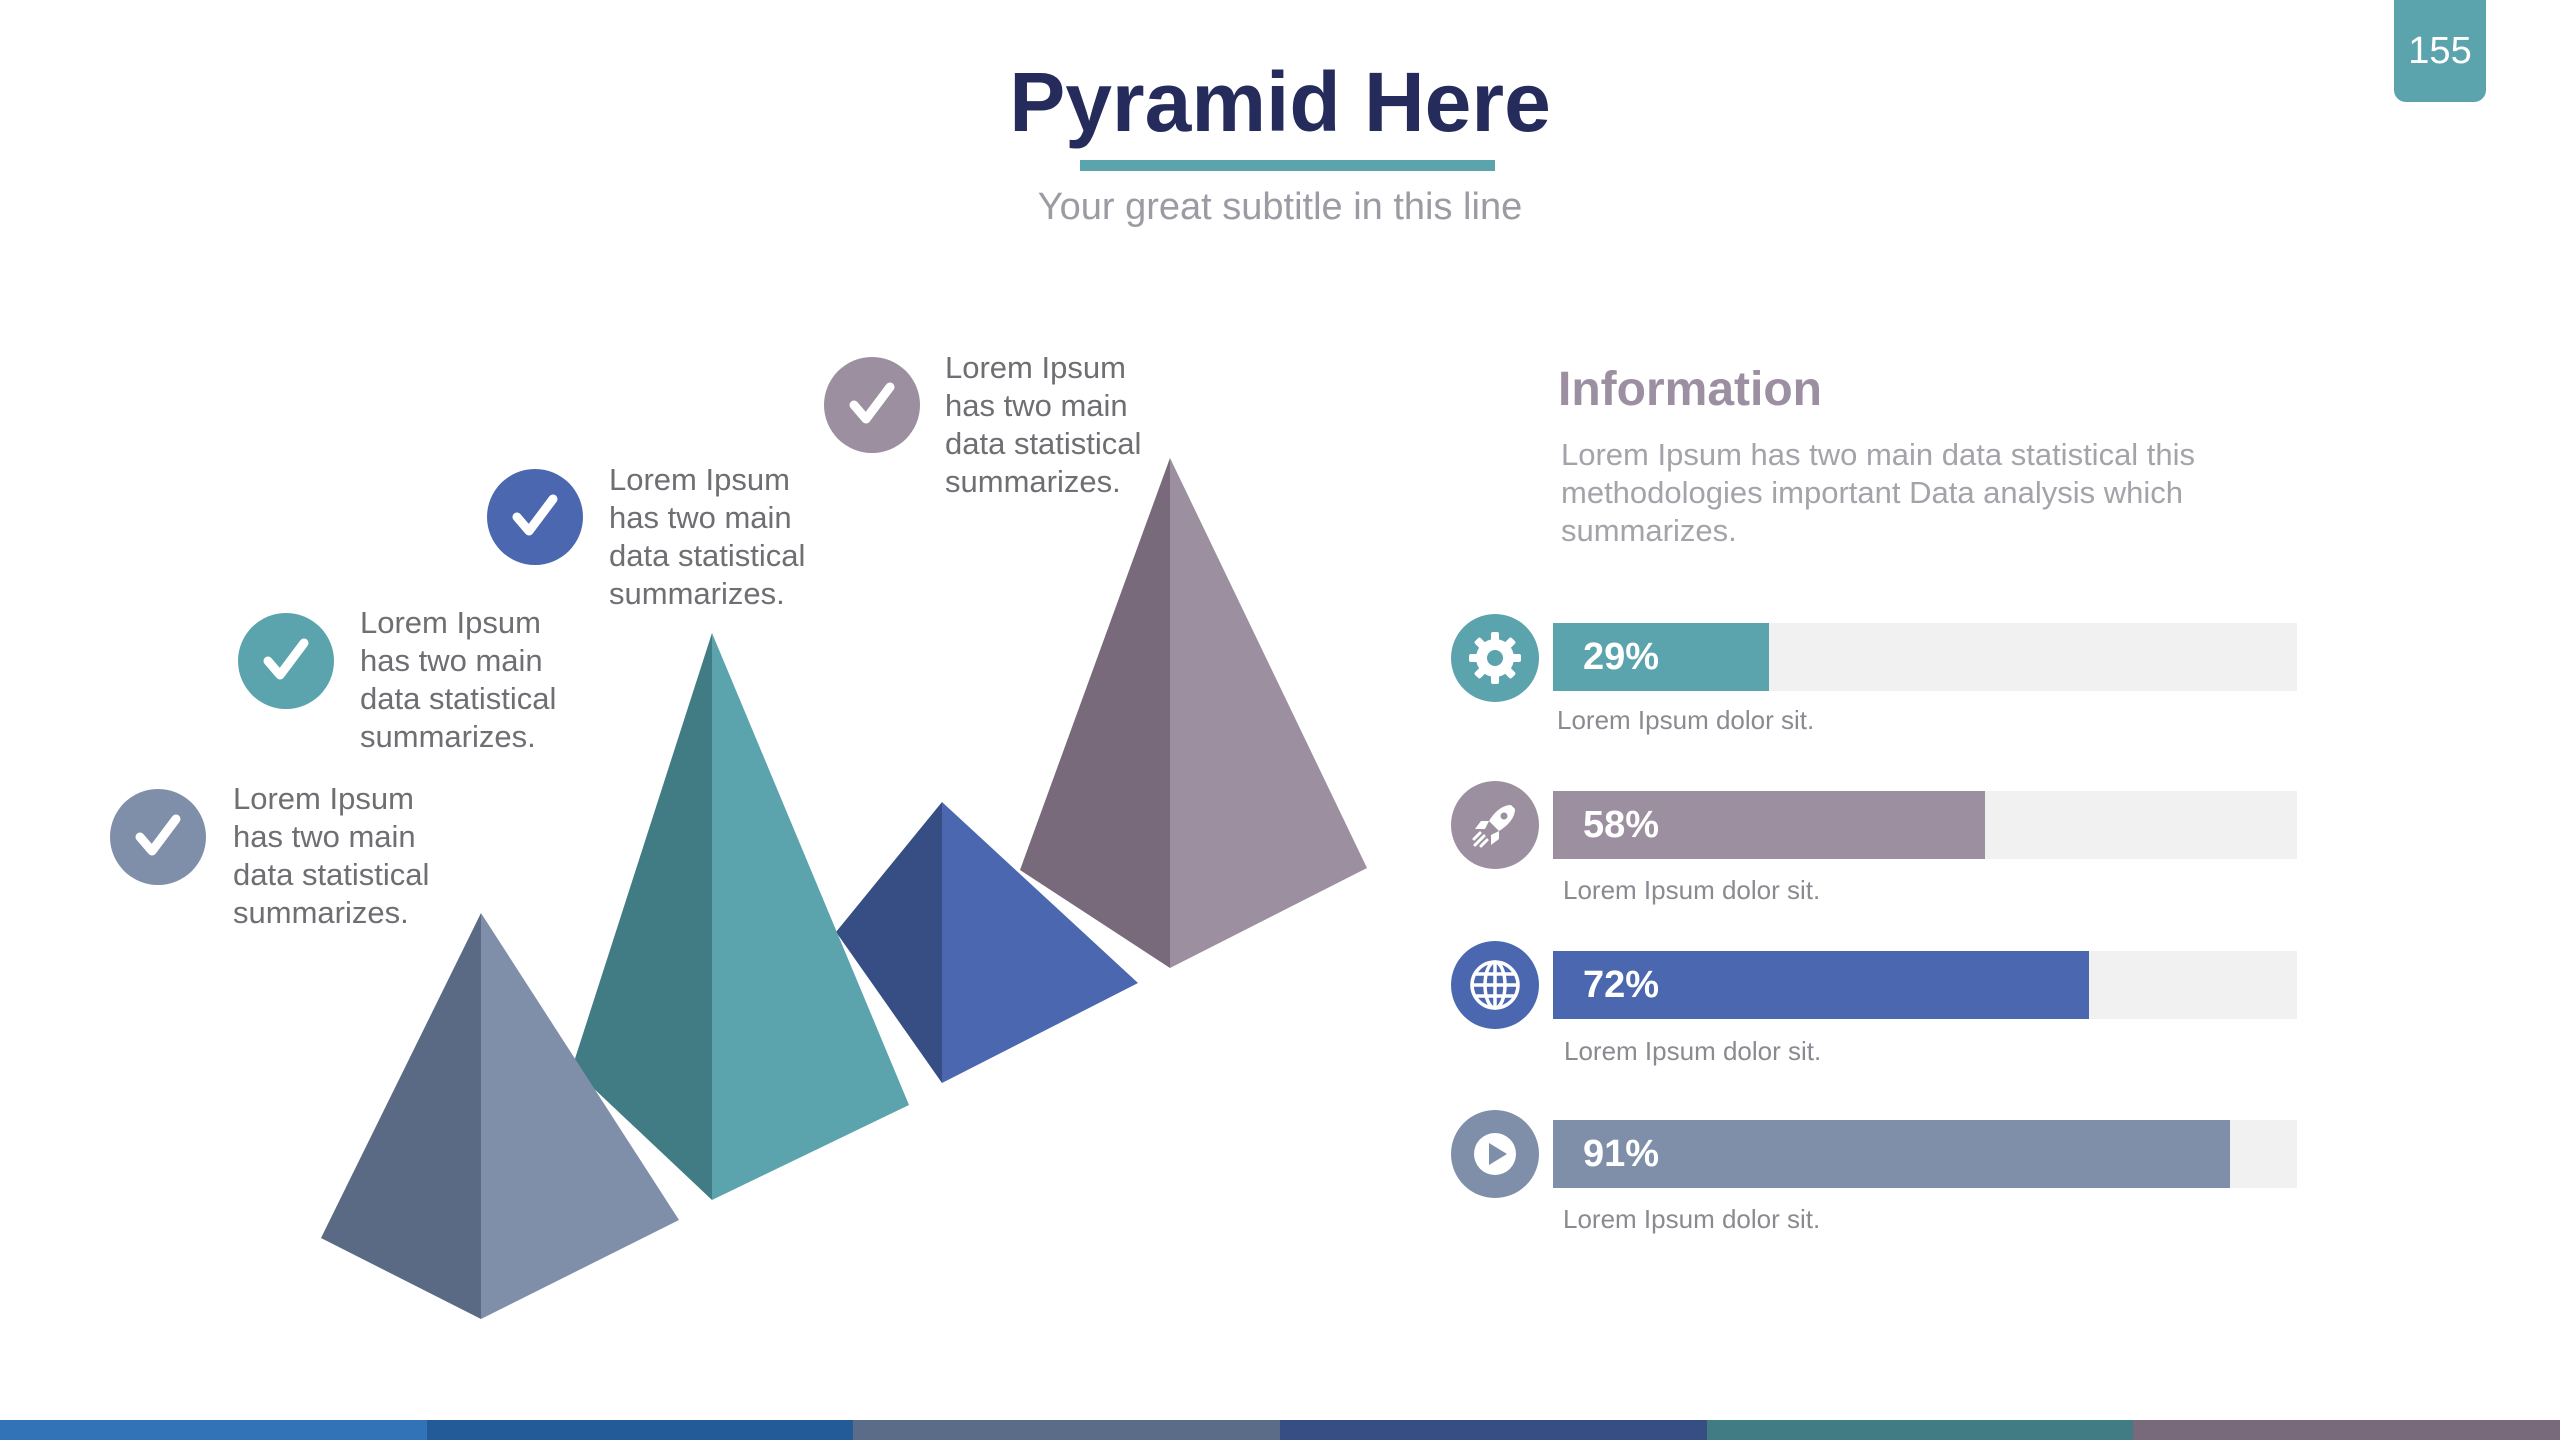  What do you see at coordinates (500, 1116) in the screenshot?
I see `pyramid-slate` at bounding box center [500, 1116].